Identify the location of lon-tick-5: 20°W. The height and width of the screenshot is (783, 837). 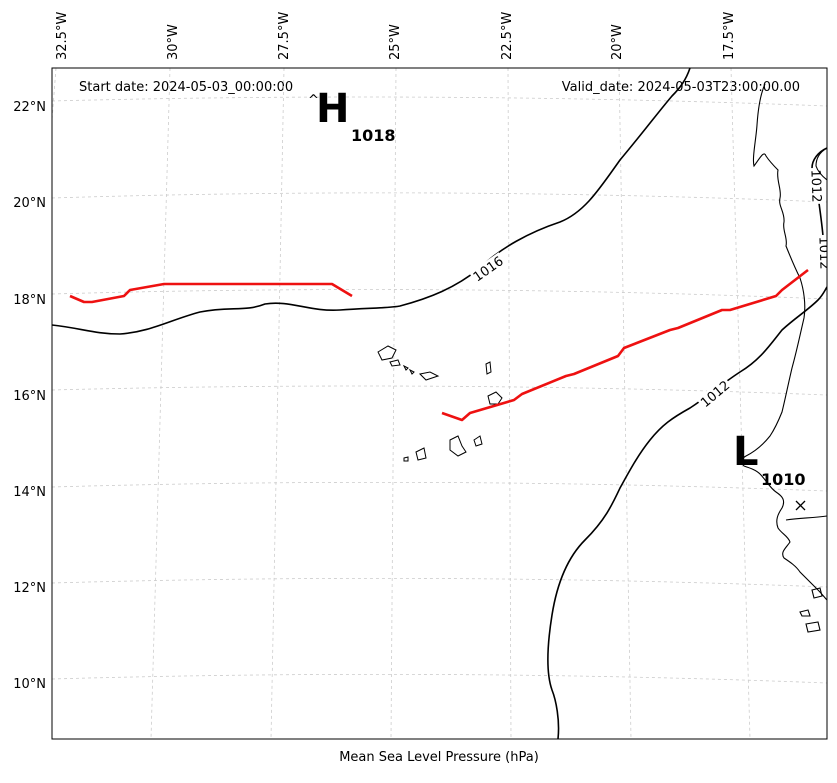
(617, 42).